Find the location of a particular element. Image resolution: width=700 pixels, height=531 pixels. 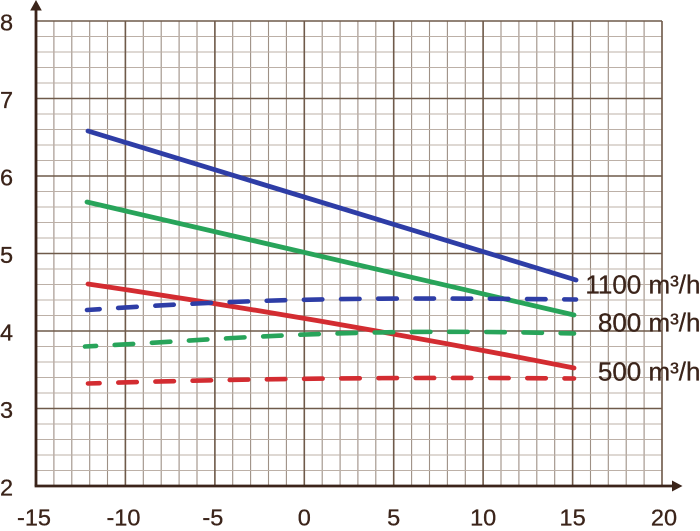

svg-text: -15 is located at coordinates (34, 518).